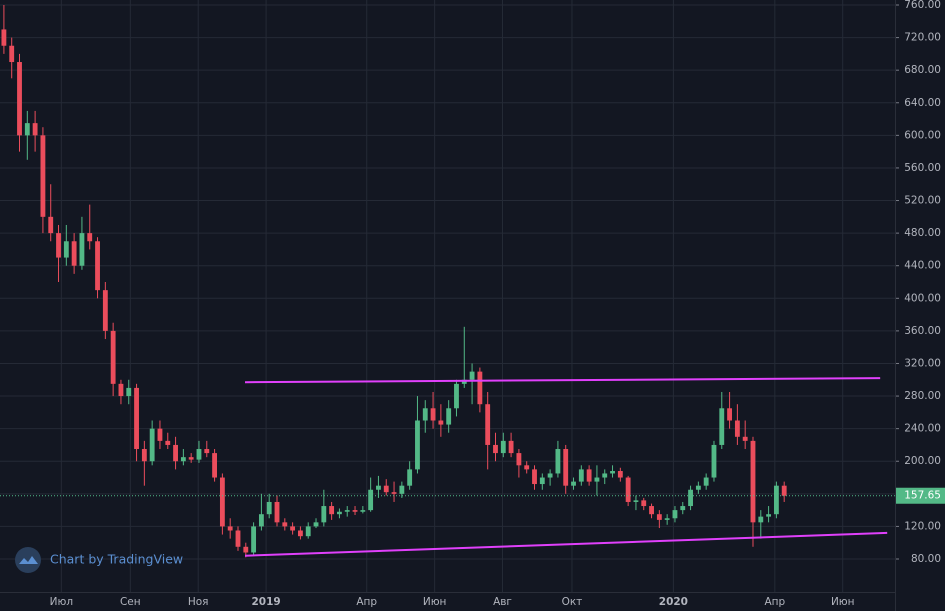  I want to click on y-tick-label: 200.00, so click(922, 461).